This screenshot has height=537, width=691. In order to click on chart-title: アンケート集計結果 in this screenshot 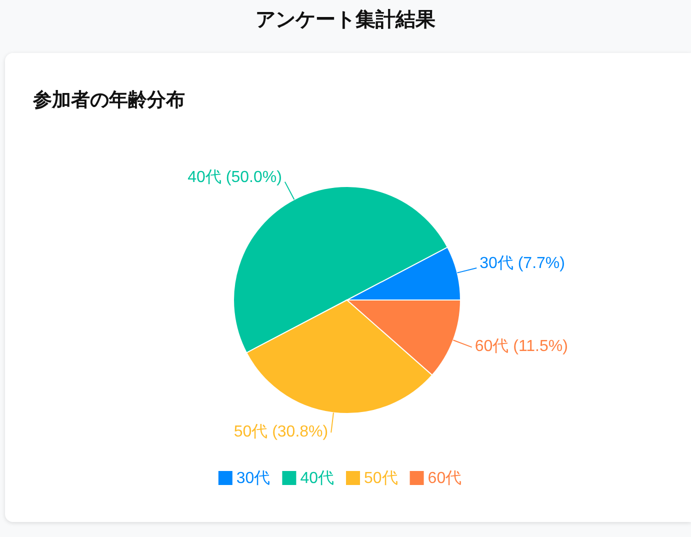, I will do `click(345, 20)`.